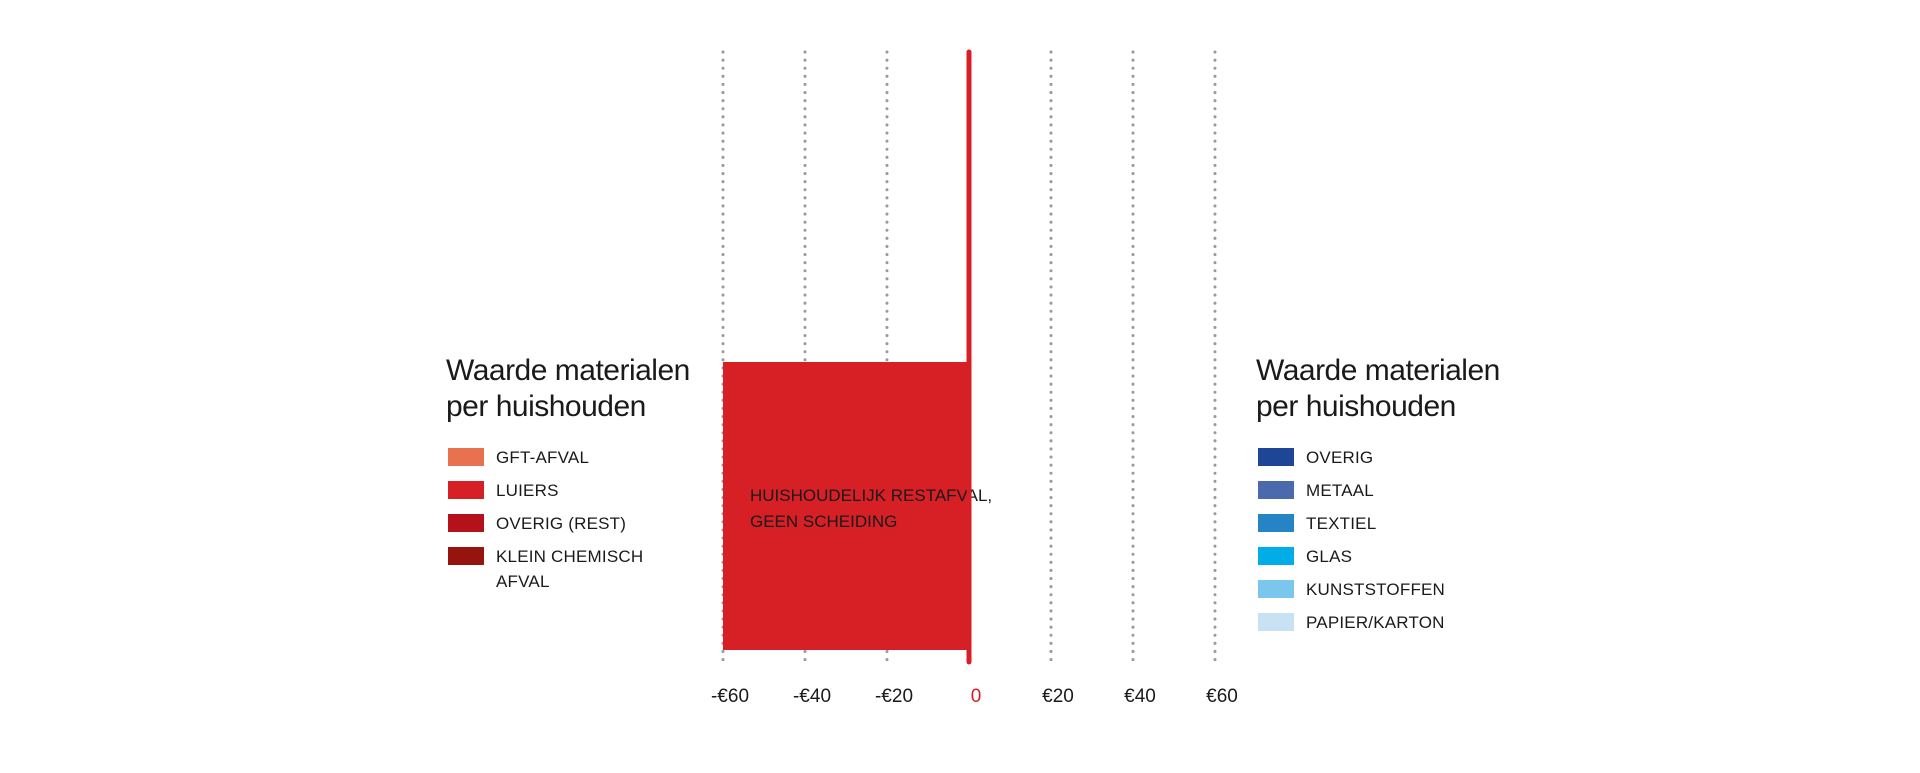 The image size is (1920, 773). I want to click on legend-right-item-papier: PAPIER/KARTON, so click(1378, 622).